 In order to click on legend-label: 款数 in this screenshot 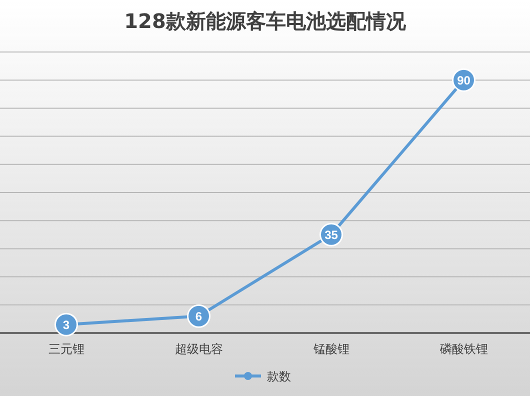, I will do `click(279, 377)`.